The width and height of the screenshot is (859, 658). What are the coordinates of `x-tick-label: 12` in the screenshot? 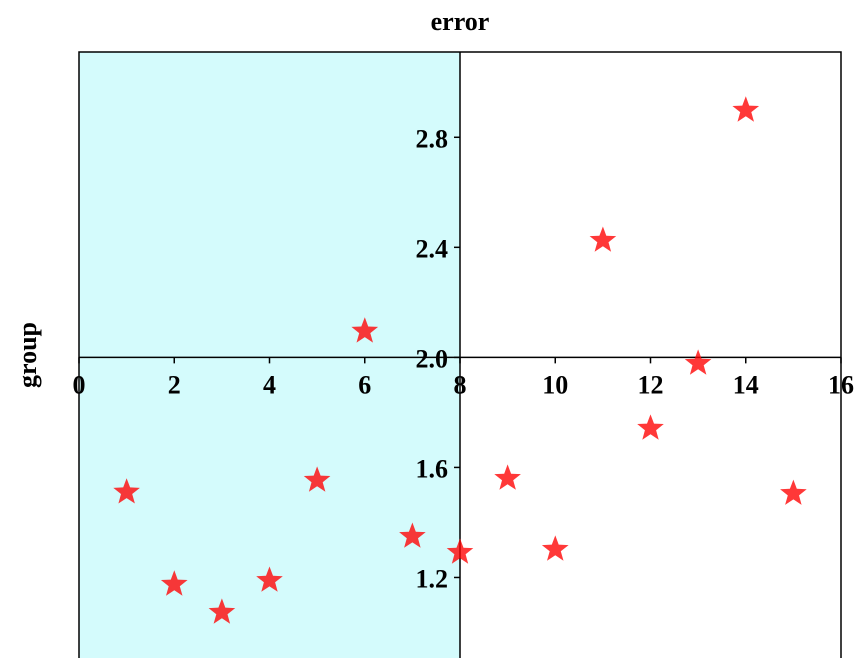 It's located at (651, 384).